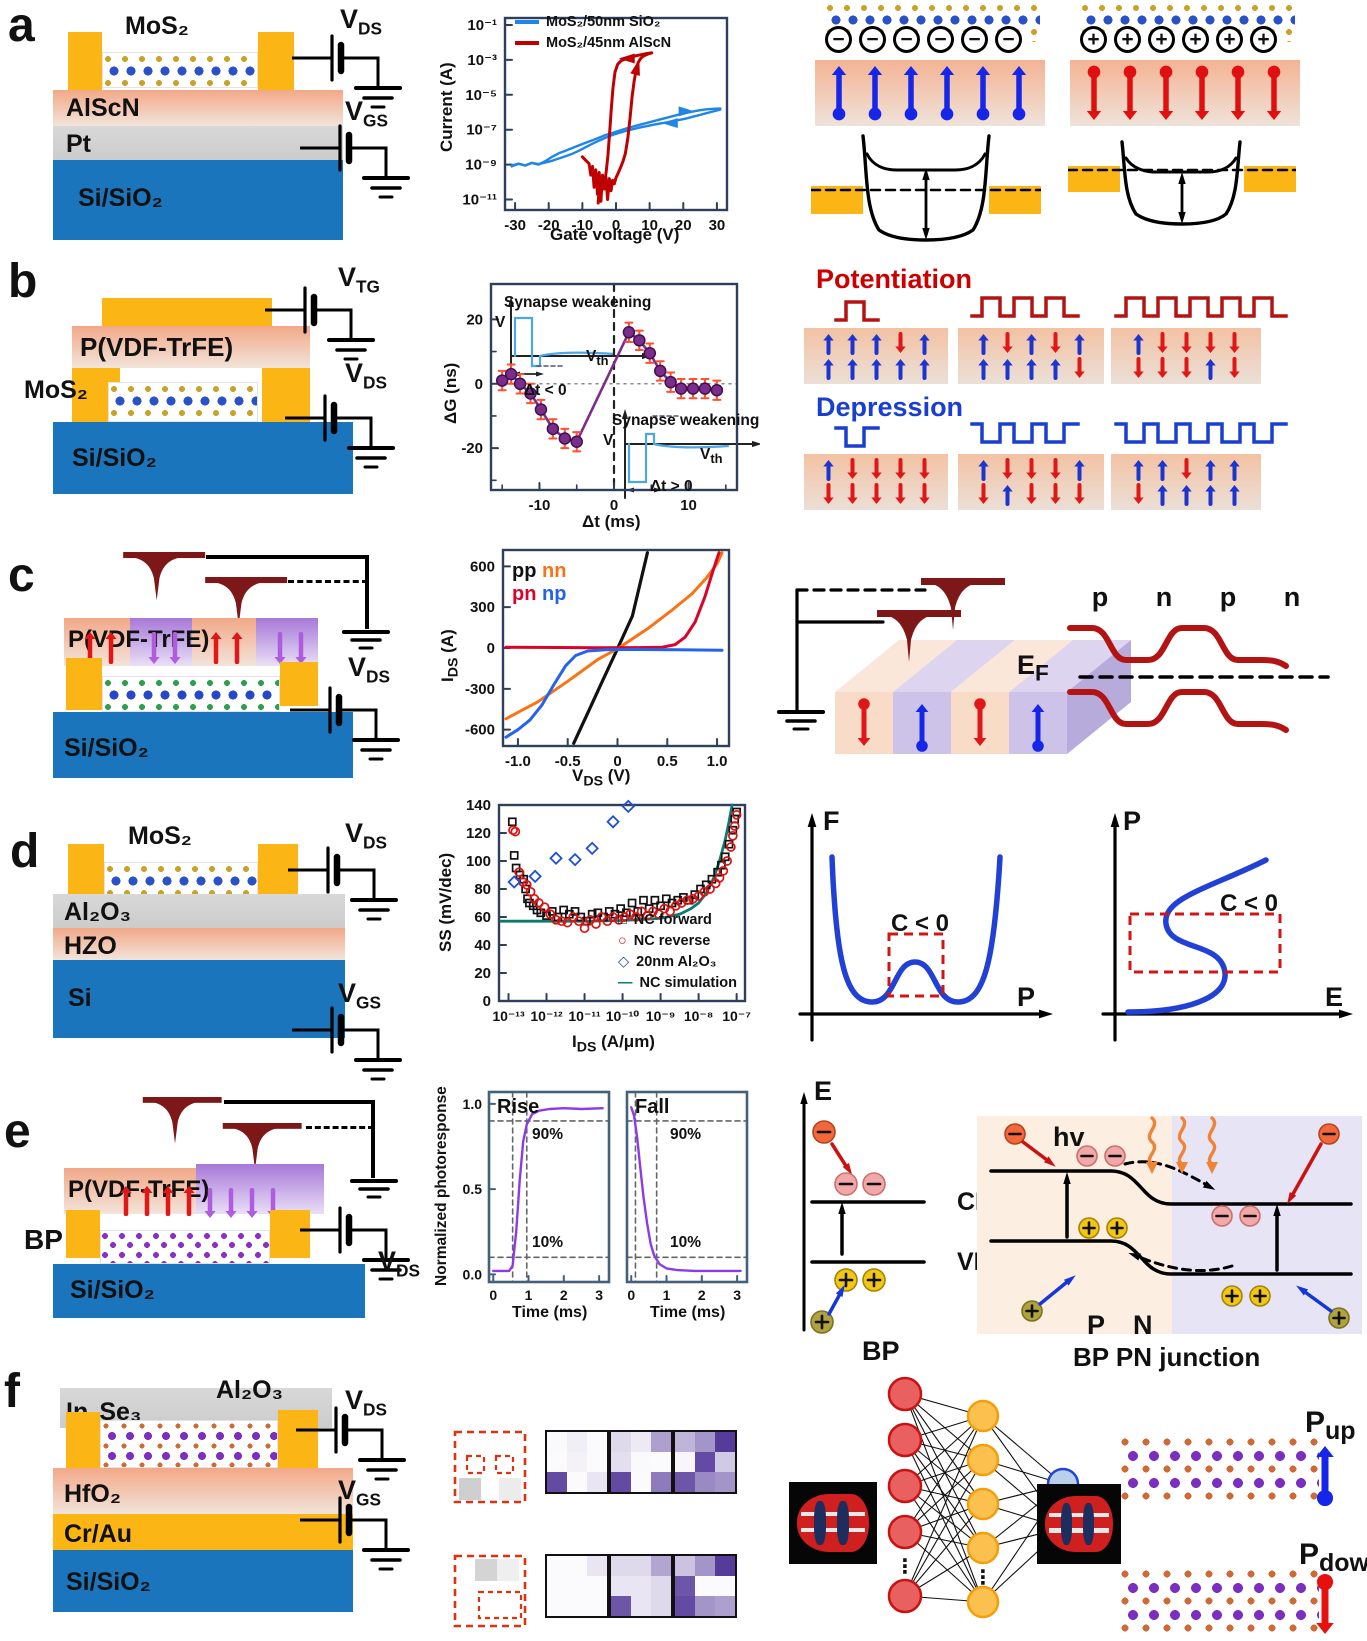 This screenshot has width=1367, height=1641. Describe the element at coordinates (12, 1391) in the screenshot. I see `panel-f-label: f` at that location.